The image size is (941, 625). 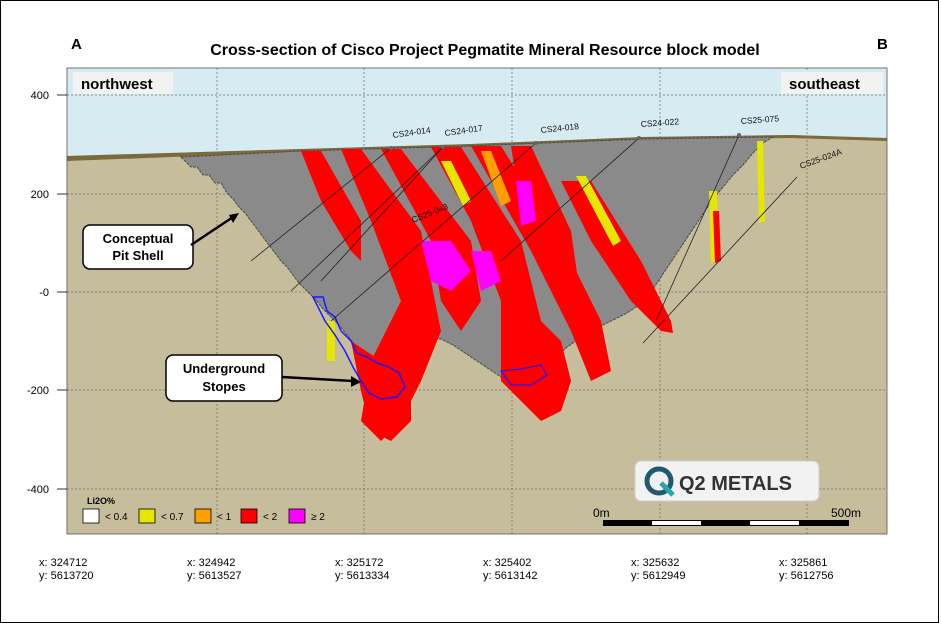 What do you see at coordinates (658, 576) in the screenshot?
I see `northing: y: 5612949` at bounding box center [658, 576].